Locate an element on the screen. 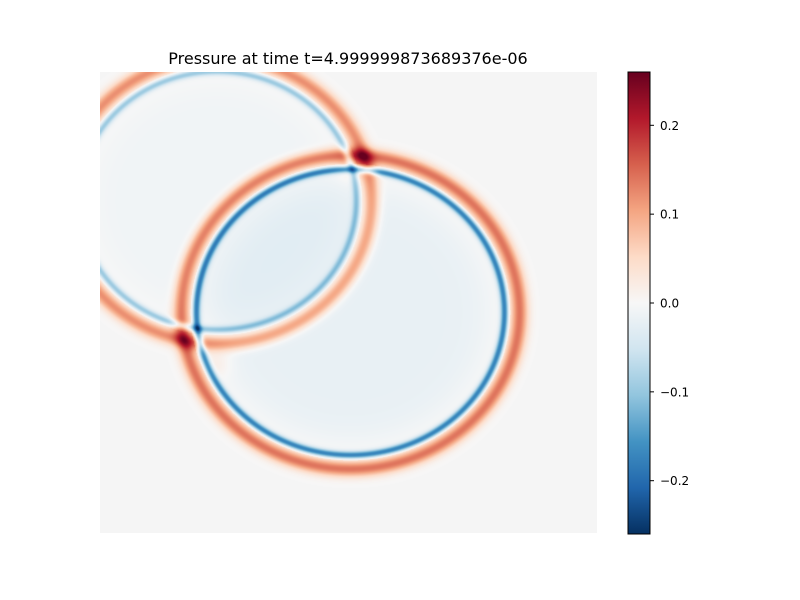 This screenshot has width=800, height=600. colorbar-gradient is located at coordinates (639, 303).